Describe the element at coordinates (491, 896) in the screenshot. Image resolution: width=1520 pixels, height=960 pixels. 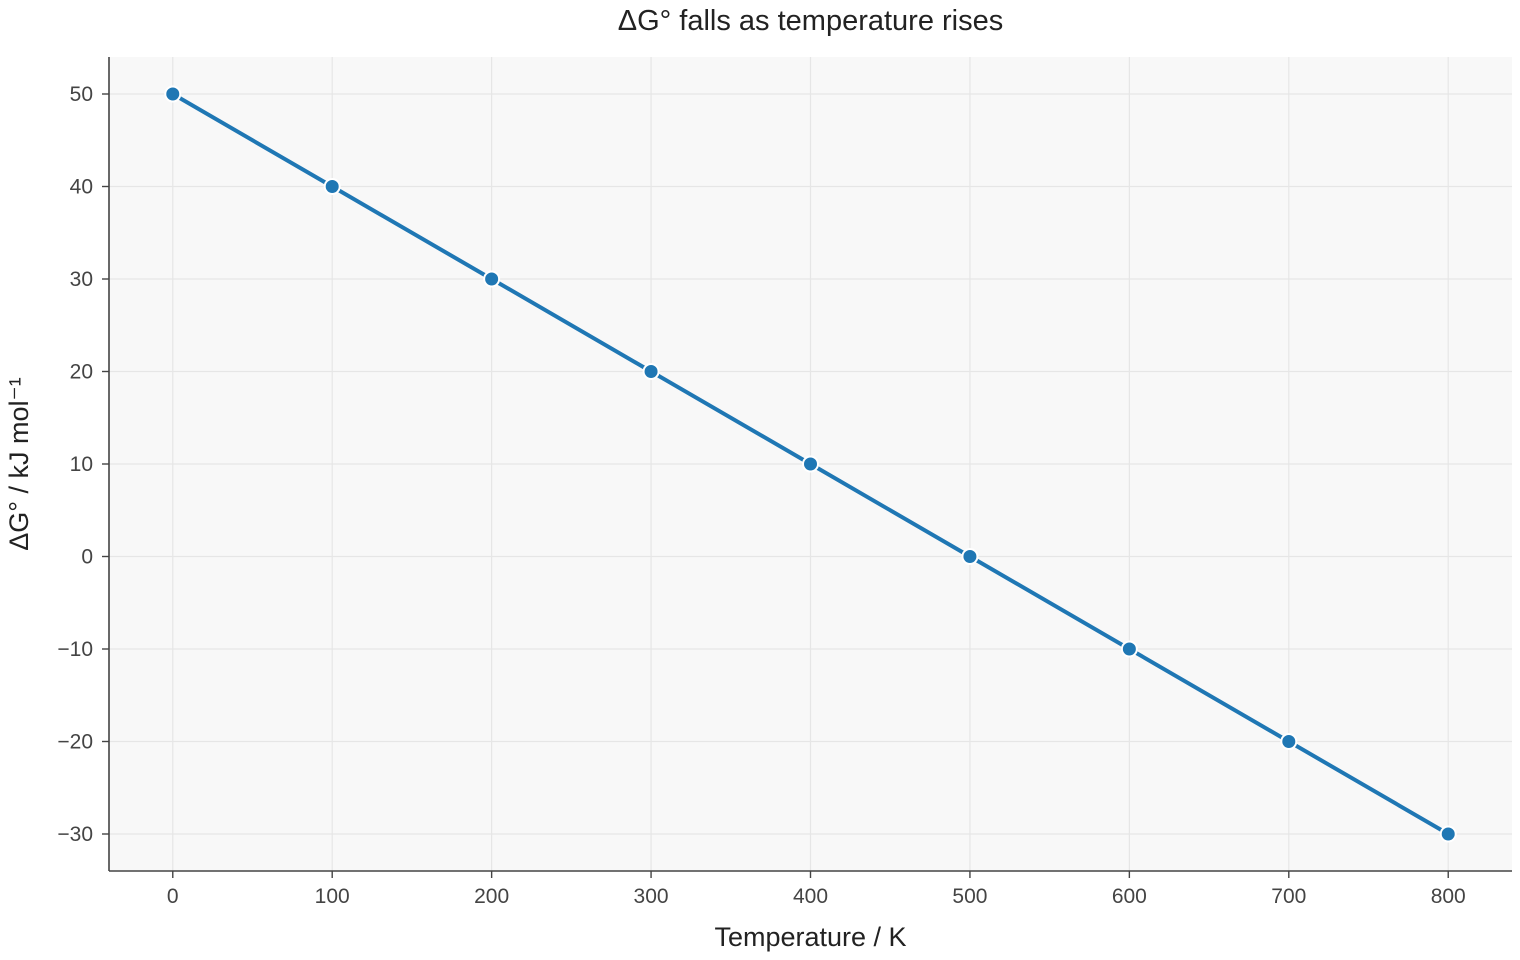
I see `x-tick-label: 200` at that location.